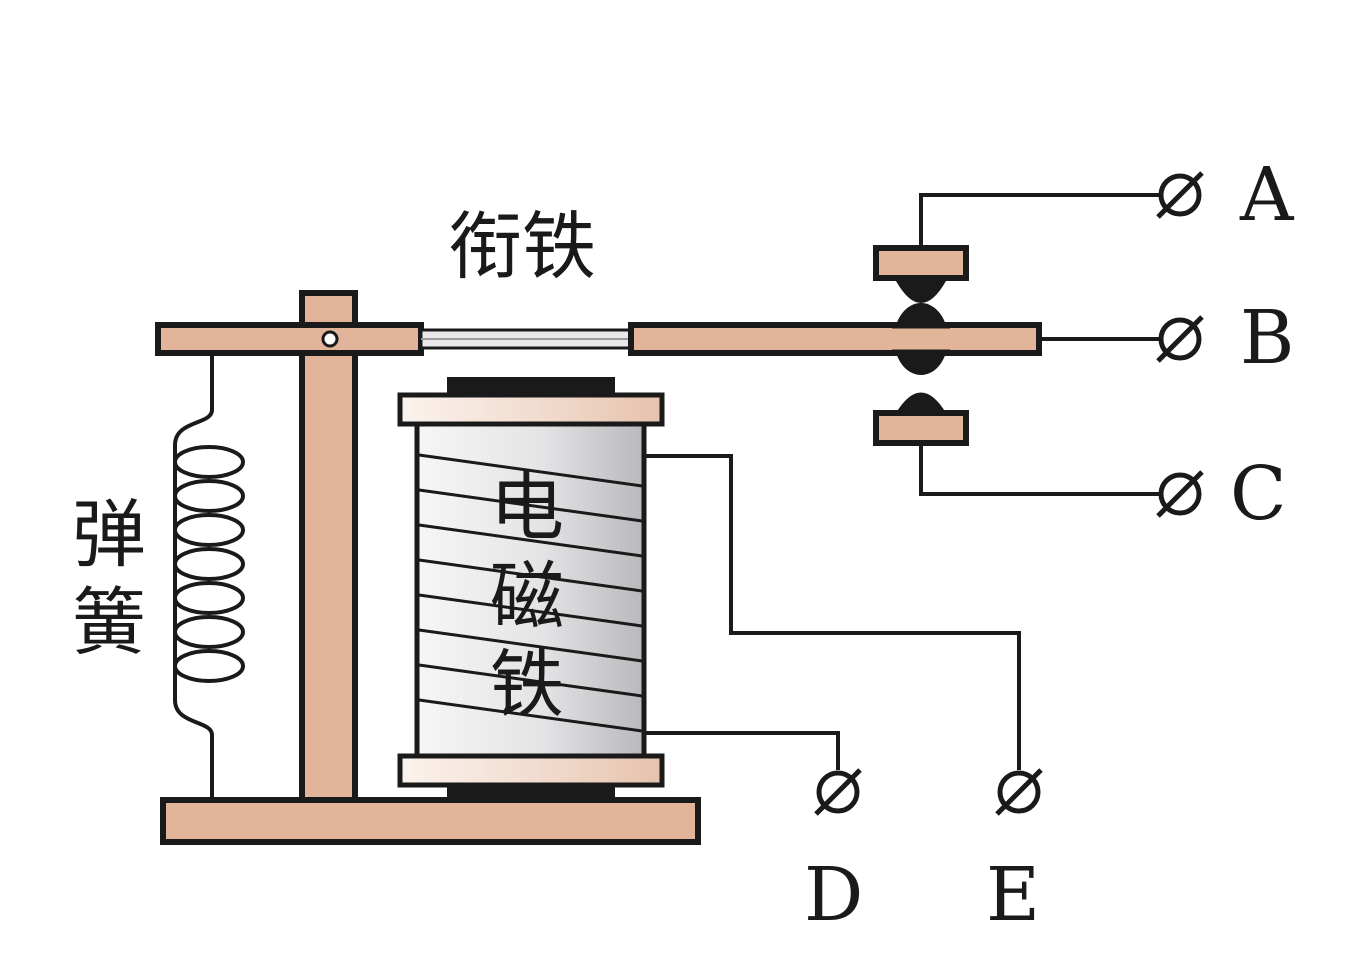 This screenshot has height=964, width=1372. Describe the element at coordinates (527, 597) in the screenshot. I see `electromagnet-label-char-2: 磁` at that location.